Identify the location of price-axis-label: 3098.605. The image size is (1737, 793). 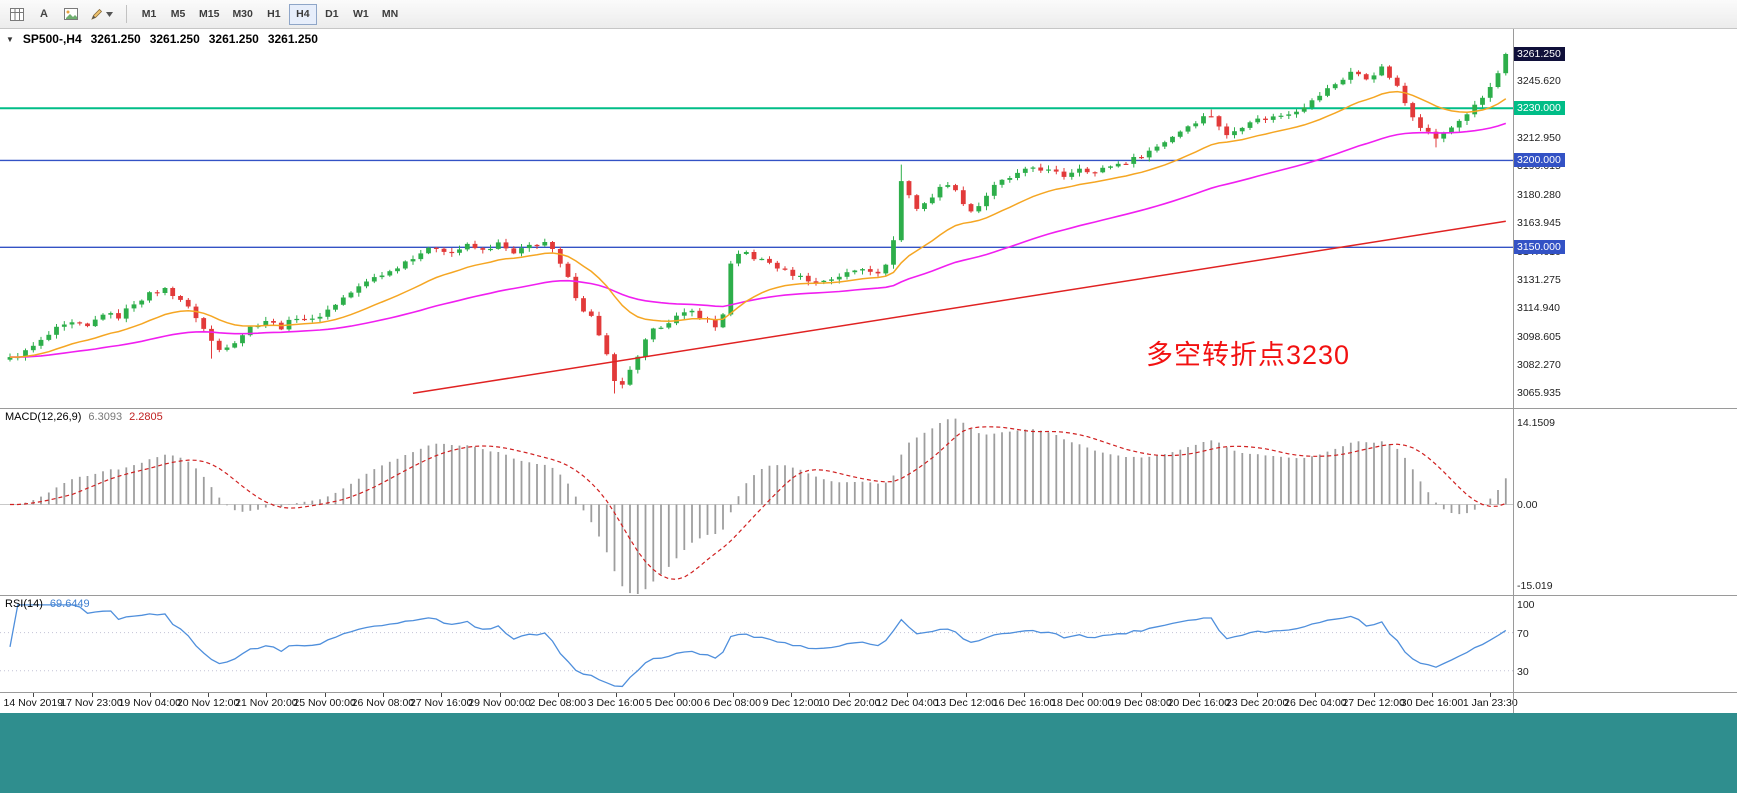
(1539, 336).